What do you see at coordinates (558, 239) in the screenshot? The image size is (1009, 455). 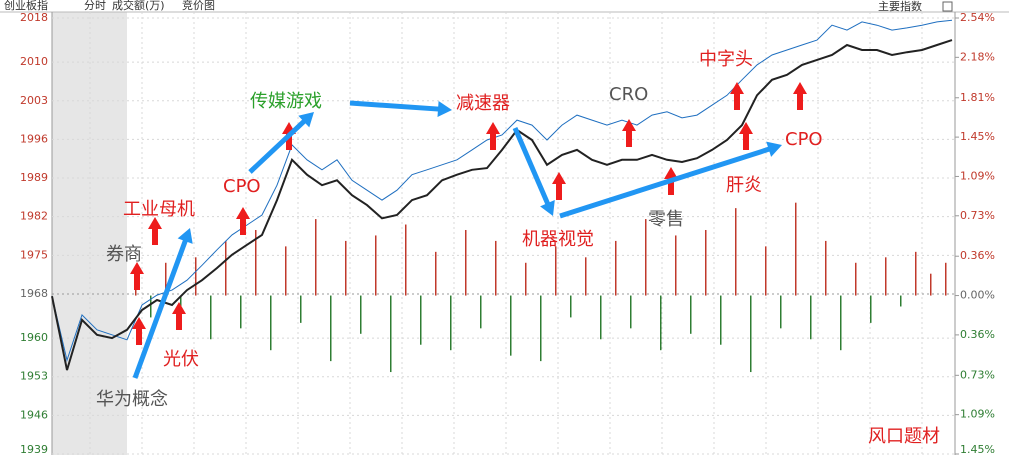 I see `annotation: 机器视觉` at bounding box center [558, 239].